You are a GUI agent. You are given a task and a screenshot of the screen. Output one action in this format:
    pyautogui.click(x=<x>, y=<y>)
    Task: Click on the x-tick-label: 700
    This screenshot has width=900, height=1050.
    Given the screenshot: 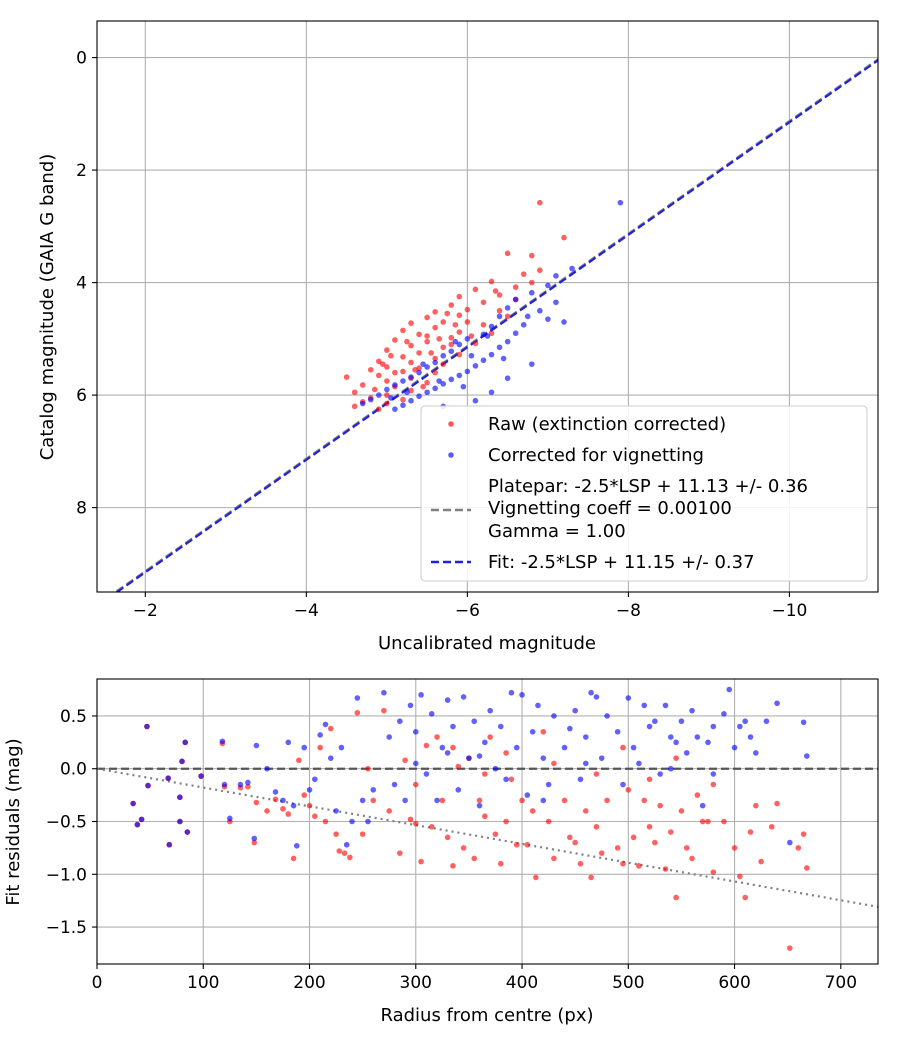 What is the action you would take?
    pyautogui.click(x=841, y=983)
    